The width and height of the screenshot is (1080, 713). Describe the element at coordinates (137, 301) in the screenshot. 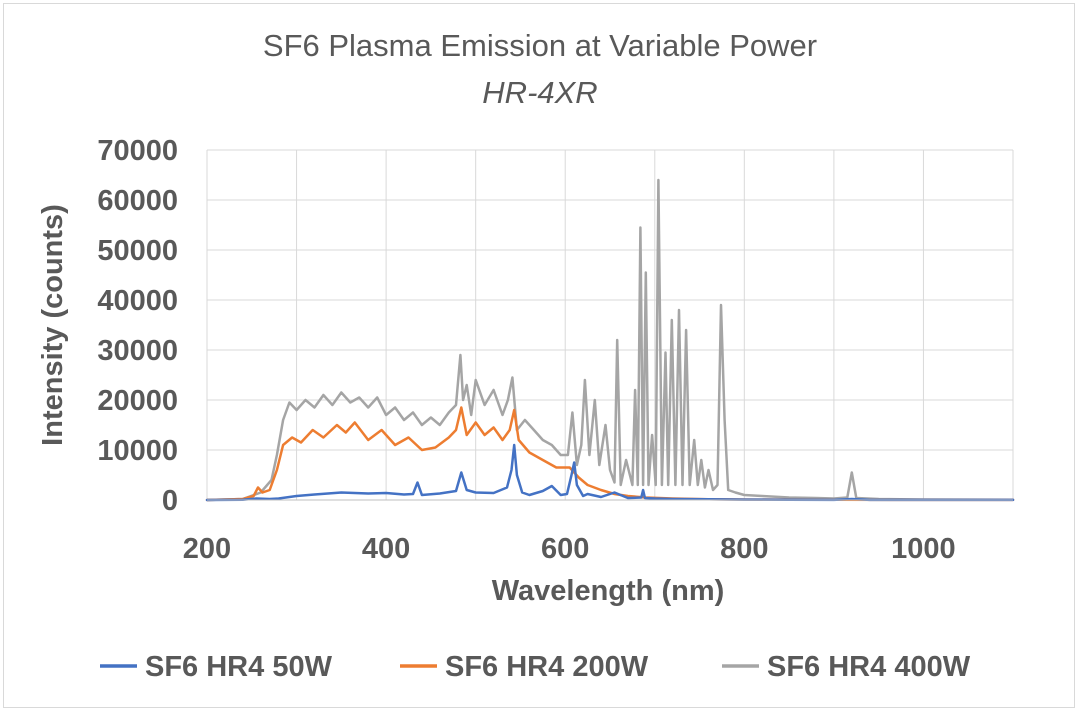

I see `y-tick-label: 40000` at that location.